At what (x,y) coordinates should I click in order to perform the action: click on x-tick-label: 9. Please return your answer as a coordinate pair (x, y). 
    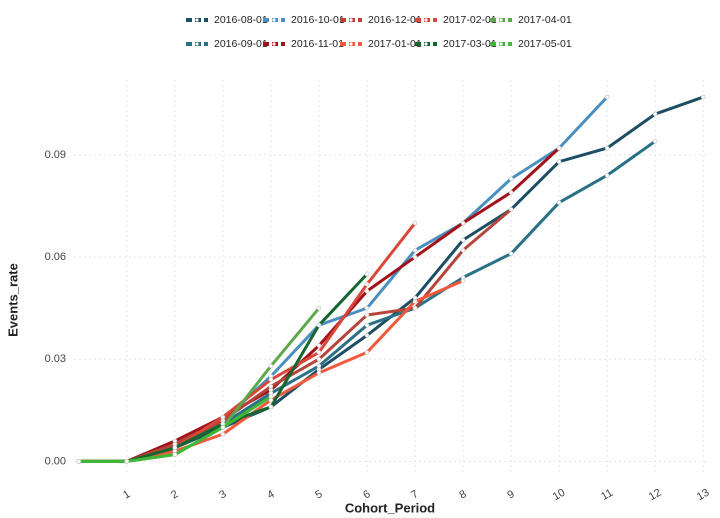
    Looking at the image, I should click on (510, 494).